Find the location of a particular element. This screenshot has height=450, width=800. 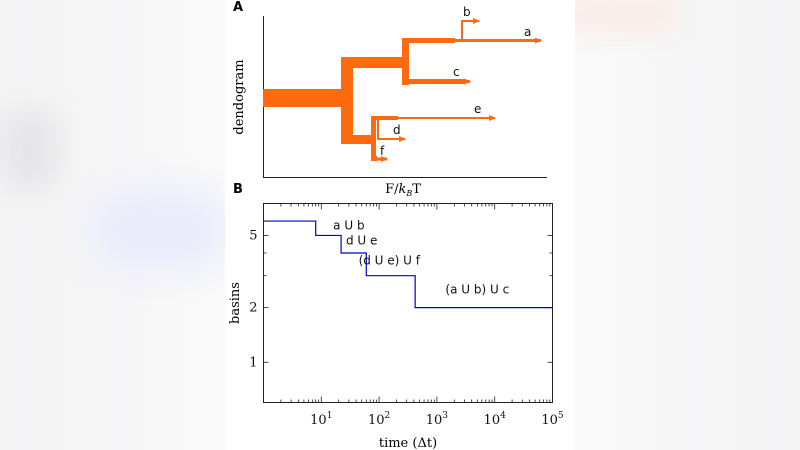

step-annotation: a U b is located at coordinates (348, 225).